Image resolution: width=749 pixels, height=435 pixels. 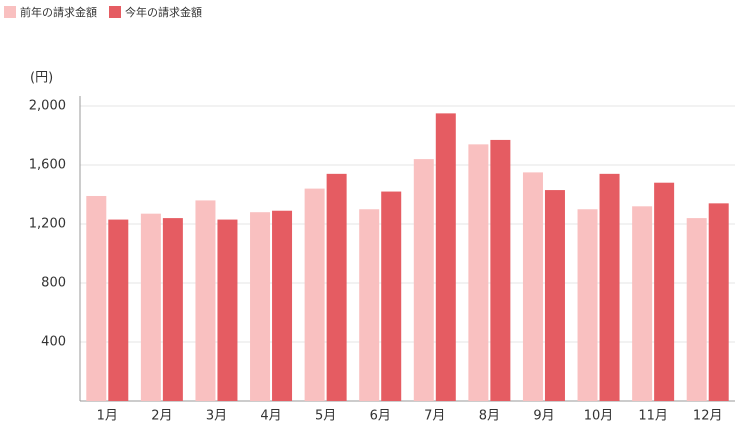 I want to click on x-tick-label: 5月, so click(x=325, y=416).